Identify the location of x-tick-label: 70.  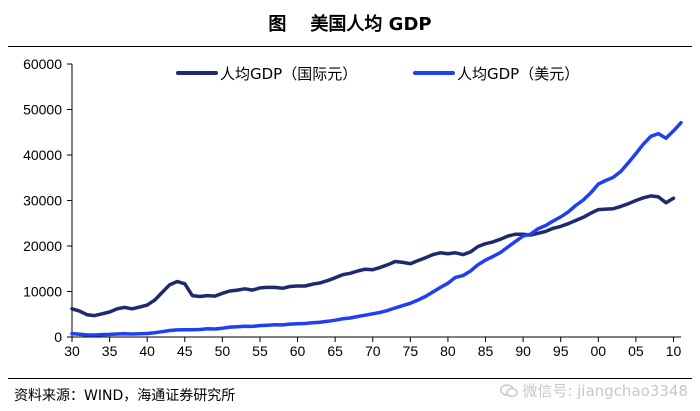
(373, 351).